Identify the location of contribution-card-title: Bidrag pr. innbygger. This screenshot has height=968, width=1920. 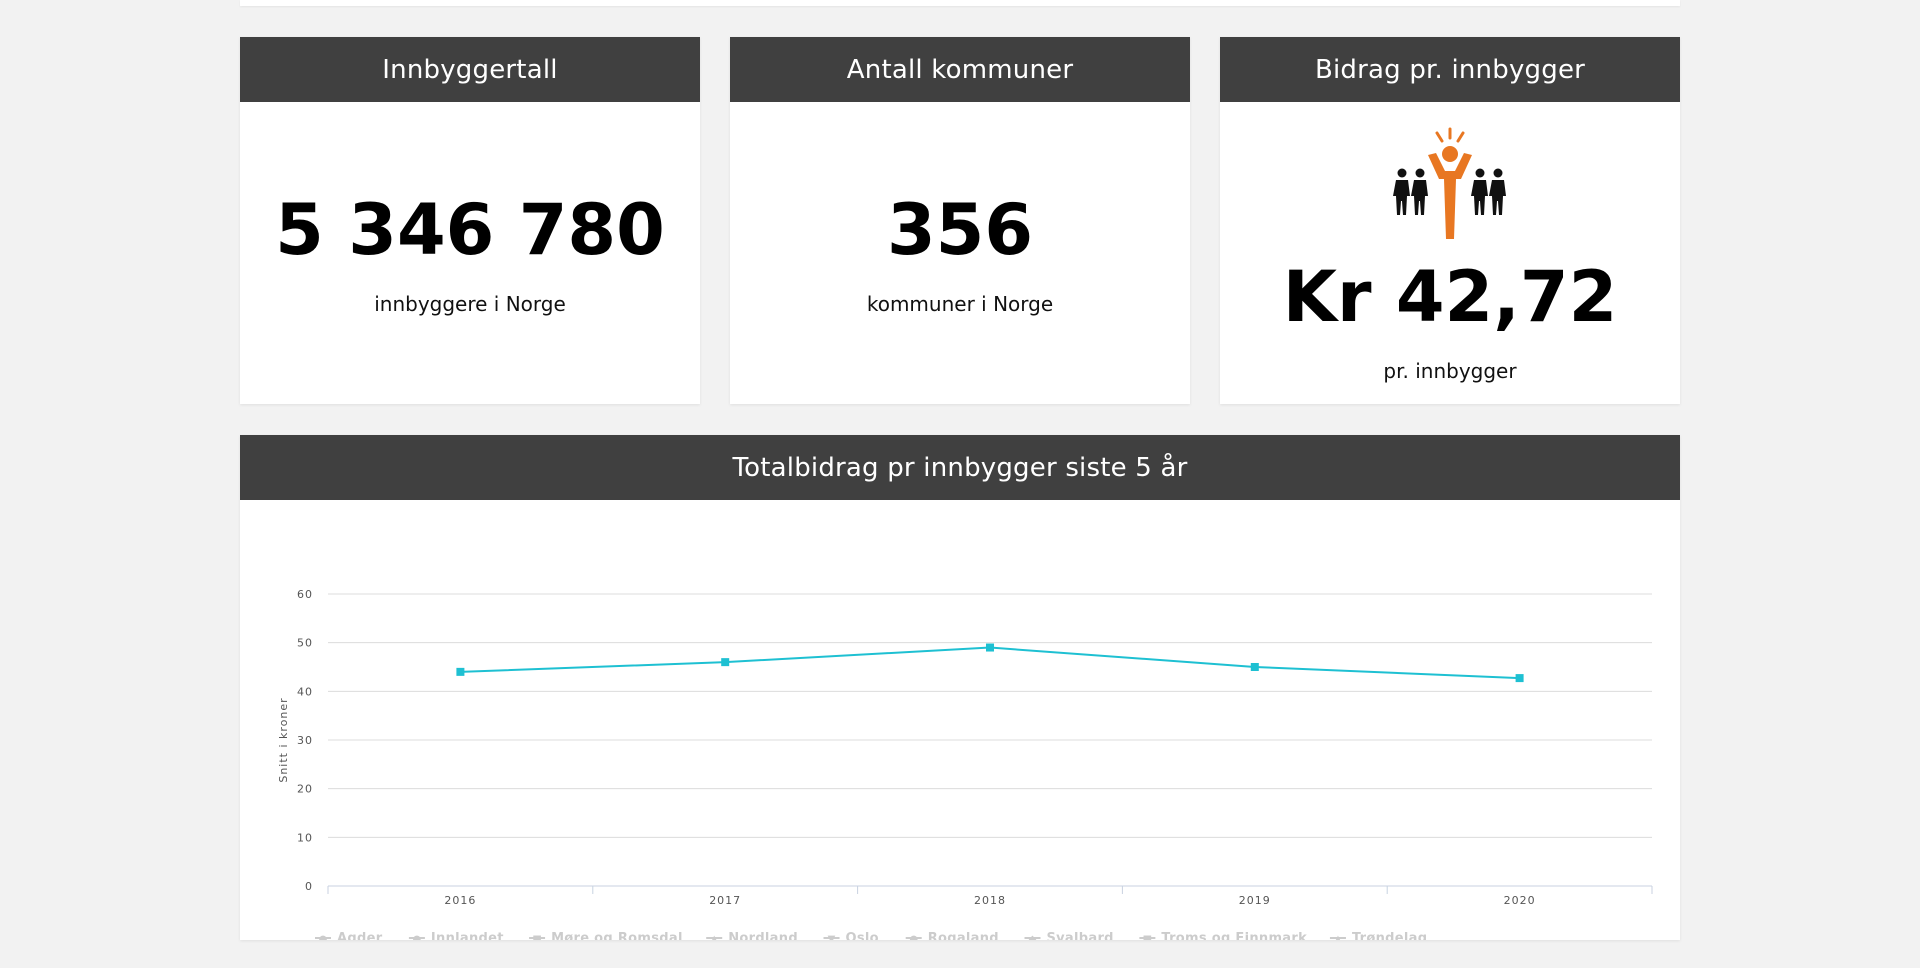
(1450, 69).